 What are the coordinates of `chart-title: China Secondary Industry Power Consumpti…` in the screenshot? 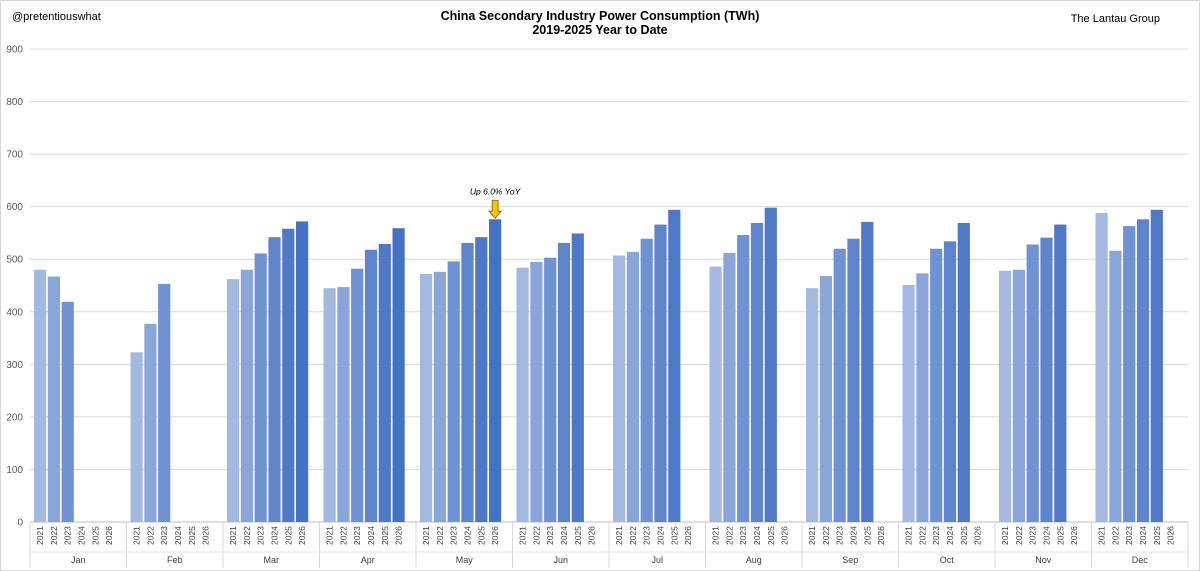 It's located at (600, 16).